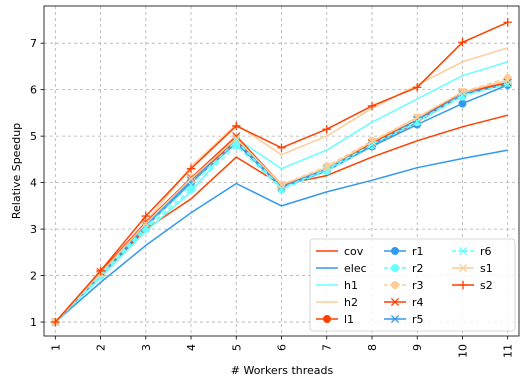  I want to click on x-tick-label: 11, so click(508, 351).